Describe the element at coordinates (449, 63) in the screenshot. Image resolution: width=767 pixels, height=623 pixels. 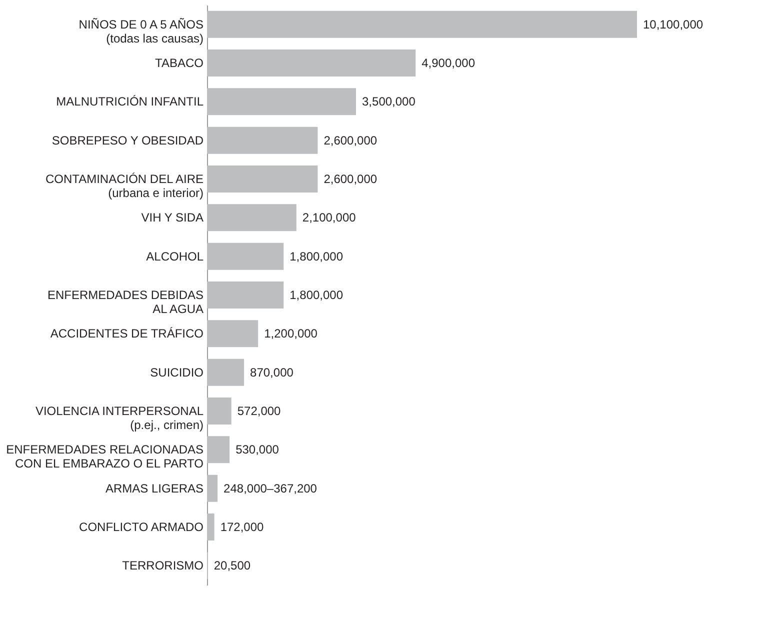
I see `data-label: 4,900,000` at that location.